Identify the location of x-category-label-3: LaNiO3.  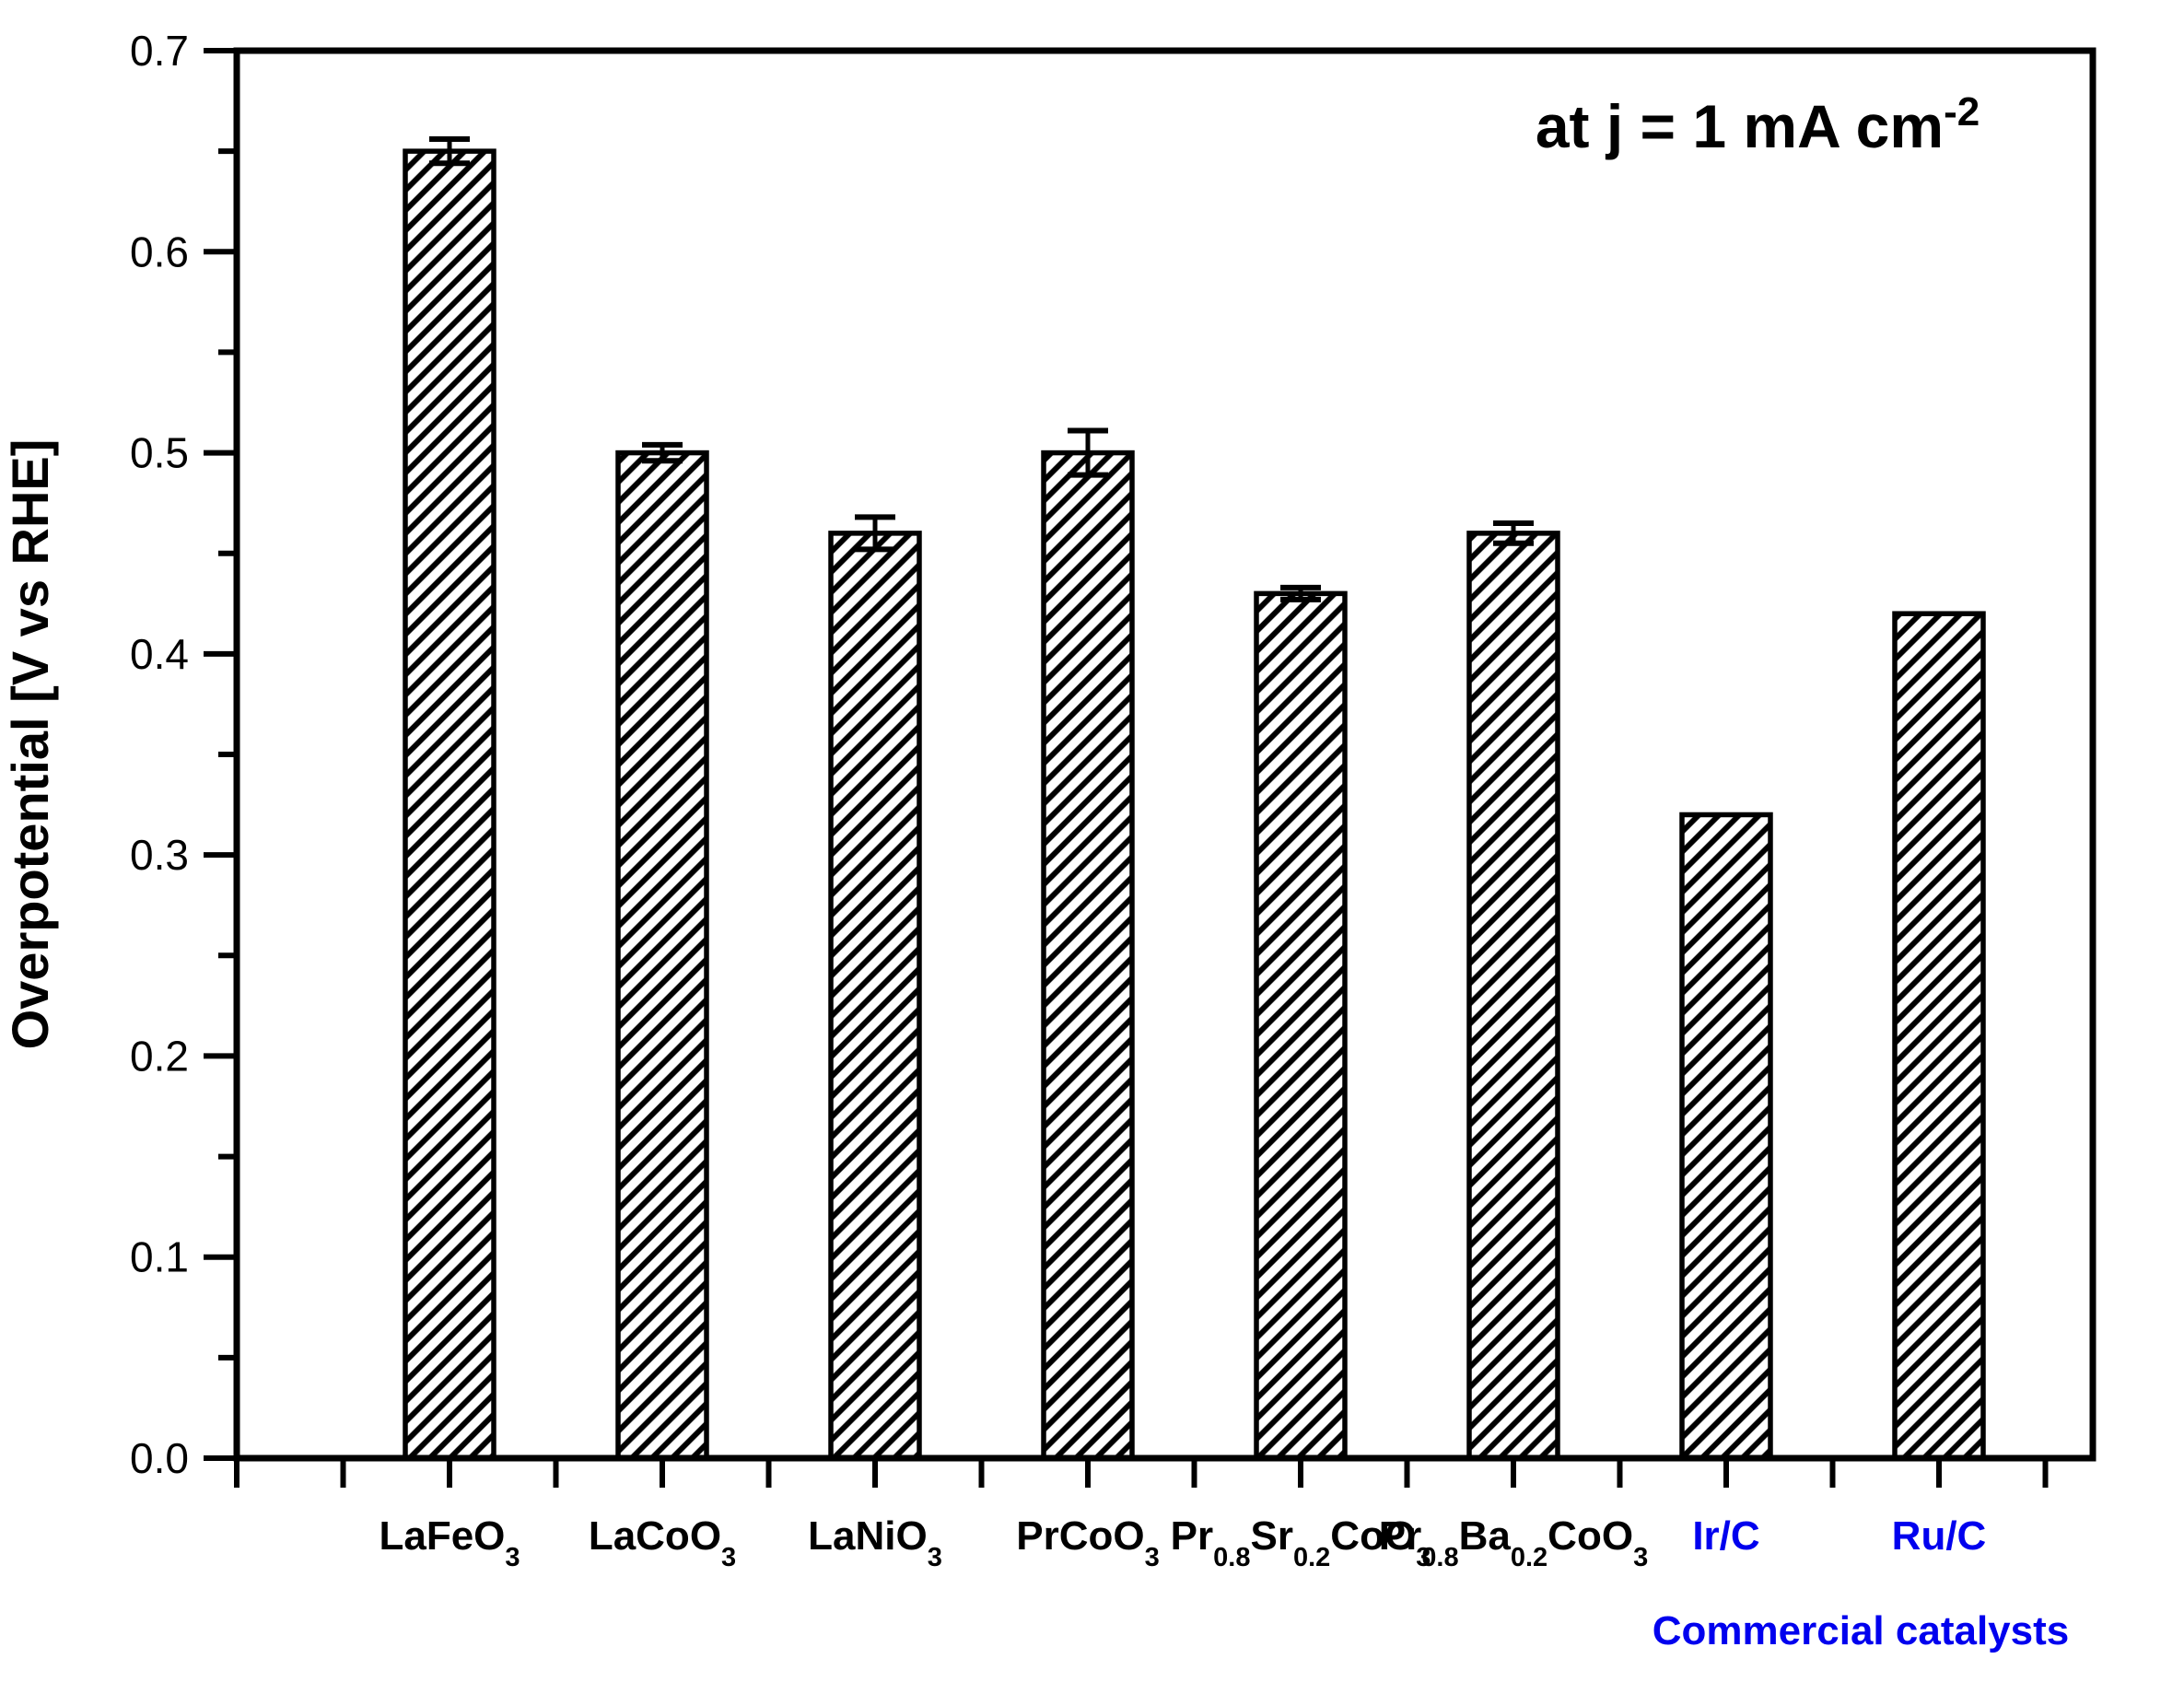
(875, 1543).